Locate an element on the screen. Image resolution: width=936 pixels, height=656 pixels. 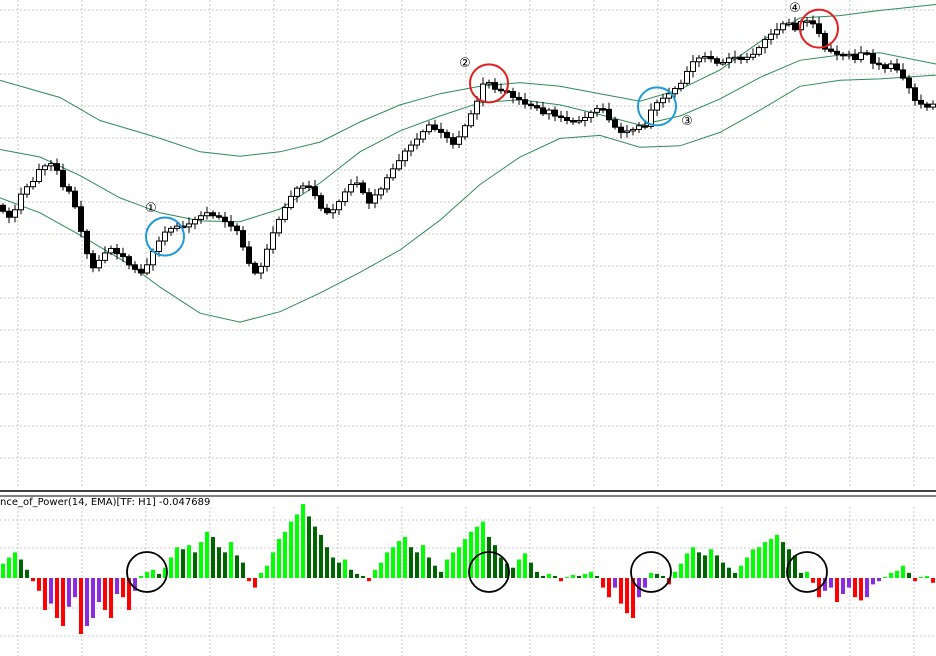
indicator-signal-markers is located at coordinates (477, 572).